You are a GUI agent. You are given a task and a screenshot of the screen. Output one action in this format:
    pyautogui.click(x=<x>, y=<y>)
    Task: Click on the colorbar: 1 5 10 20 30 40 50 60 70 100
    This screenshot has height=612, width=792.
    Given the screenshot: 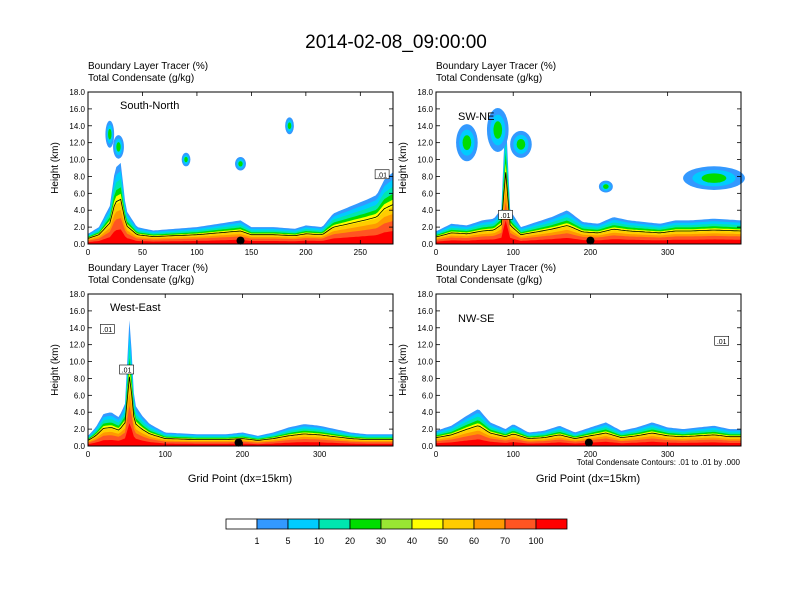 What is the action you would take?
    pyautogui.click(x=396, y=532)
    